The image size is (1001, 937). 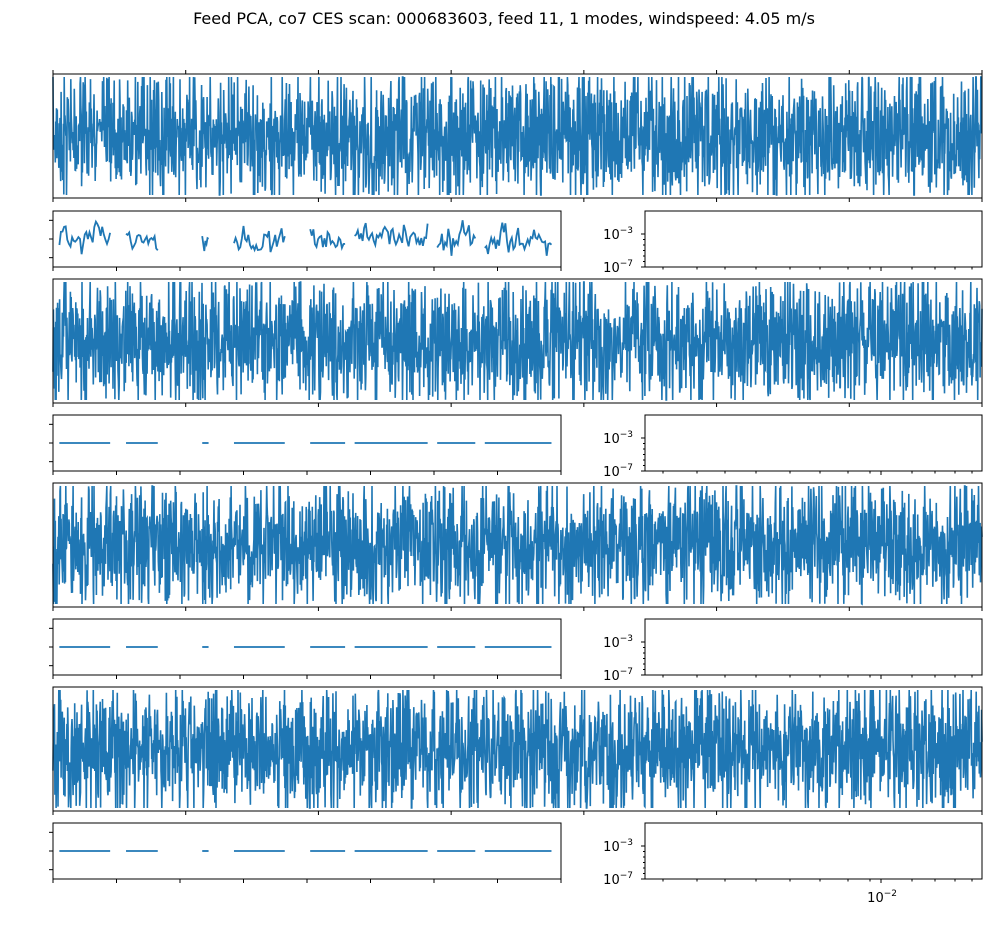 I want to click on pca-mode-3-timestream, so click(x=517, y=545).